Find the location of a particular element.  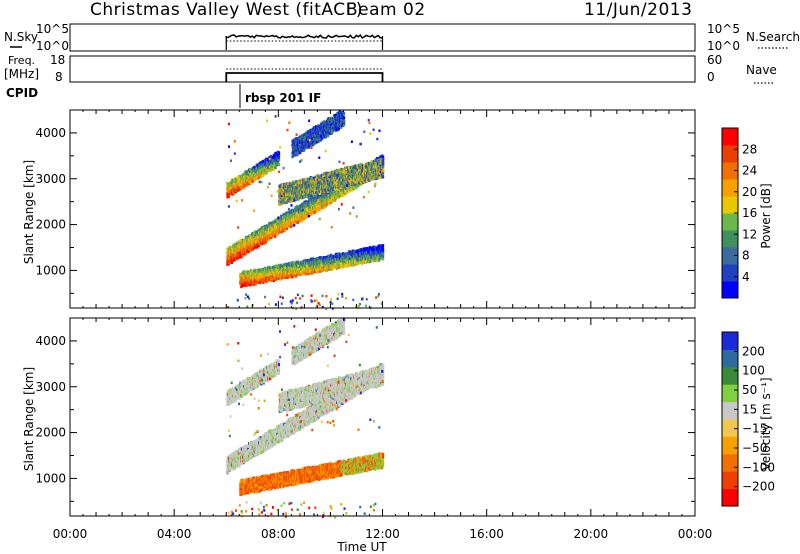

power-heatmap is located at coordinates (305, 210).